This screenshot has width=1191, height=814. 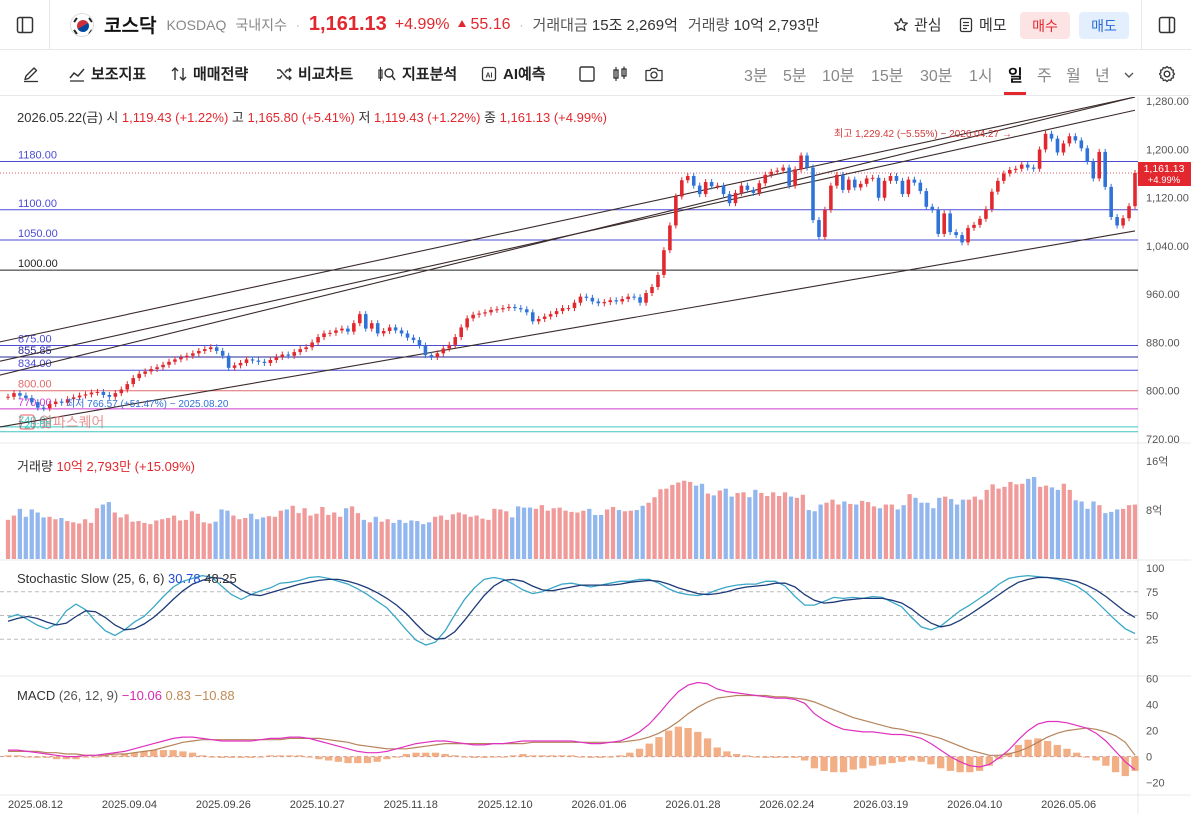 I want to click on macd-axis-label: 60, so click(x=1152, y=680).